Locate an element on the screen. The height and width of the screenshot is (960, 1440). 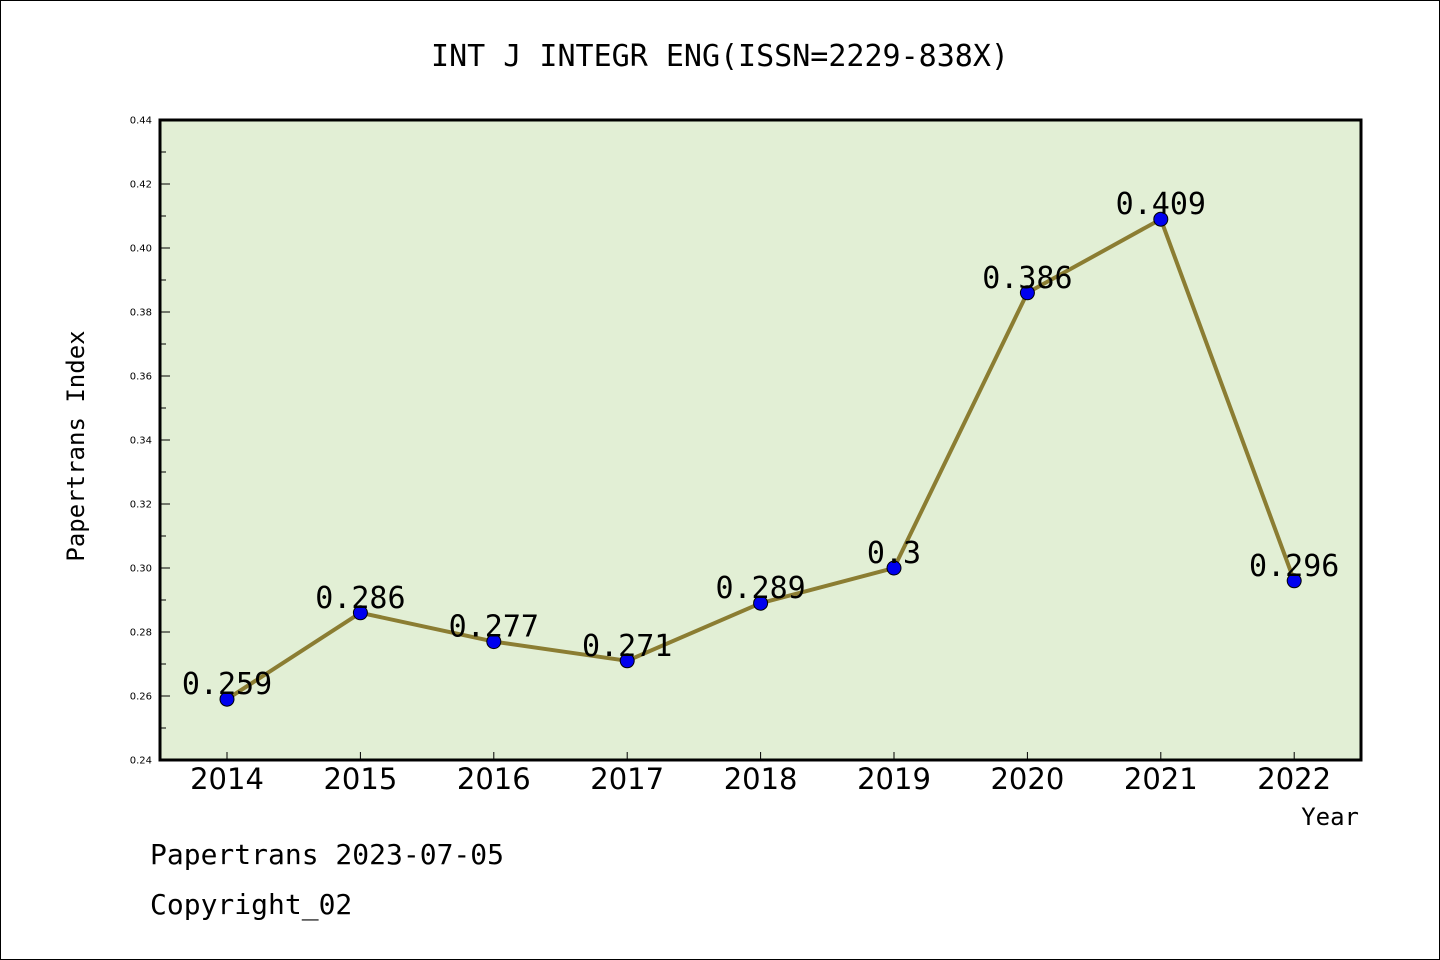
chart-title: INT J INTEGR ENG(ISSN=2229-838X) is located at coordinates (720, 56).